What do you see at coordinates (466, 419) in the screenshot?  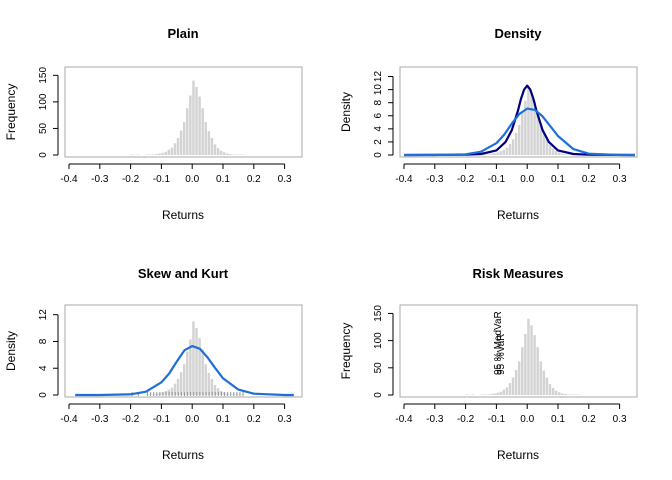 I see `x-tick-label: -0.2` at bounding box center [466, 419].